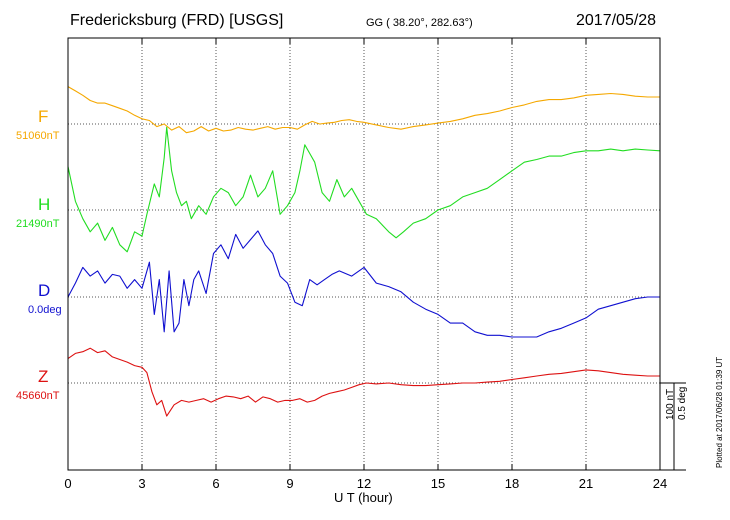 The image size is (730, 520). What do you see at coordinates (363, 382) in the screenshot?
I see `series-line-z` at bounding box center [363, 382].